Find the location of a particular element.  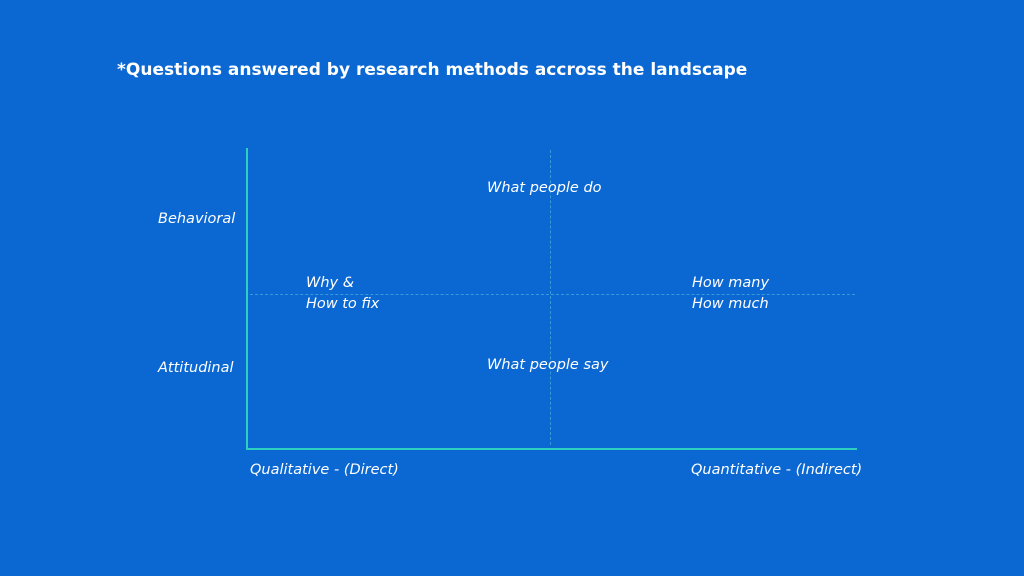

horizontal-divider is located at coordinates (552, 294).